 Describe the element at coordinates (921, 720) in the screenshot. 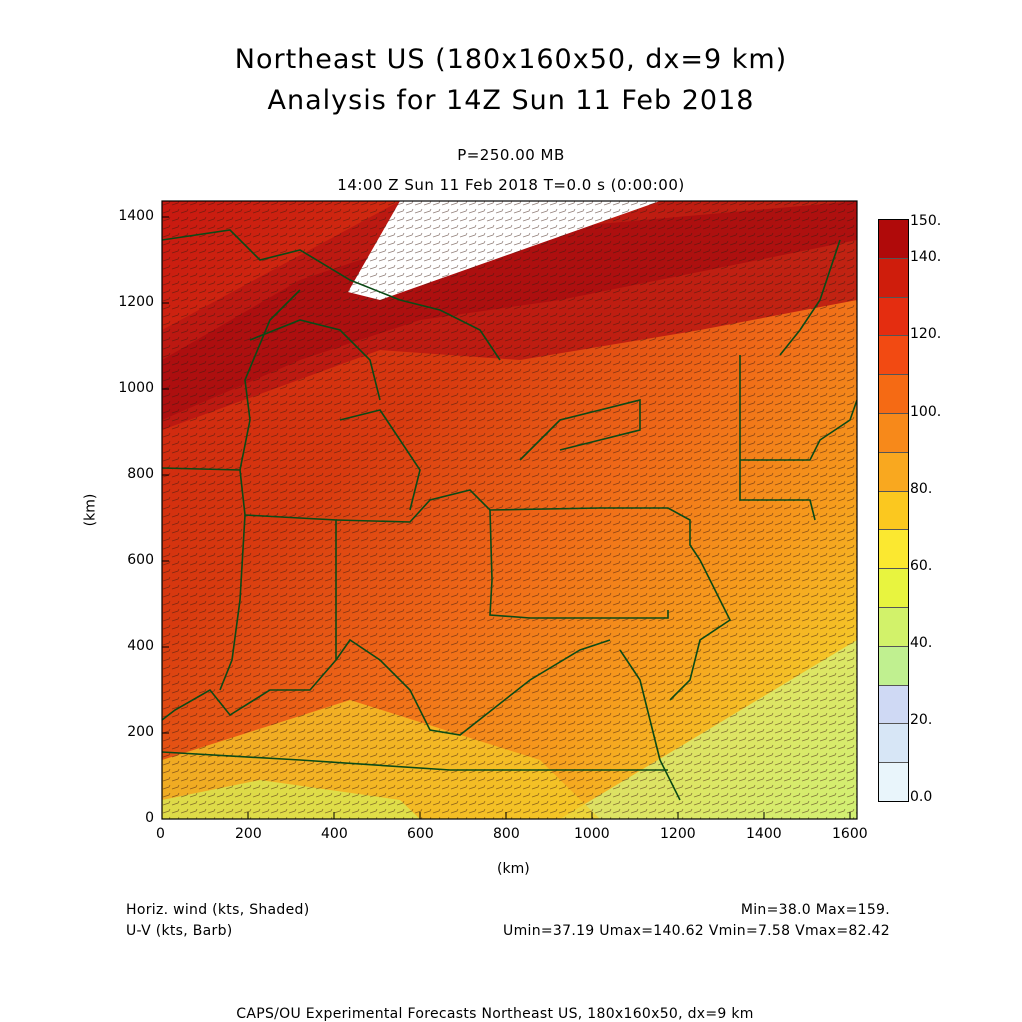

I see `colorbar-label-20: 20.` at that location.